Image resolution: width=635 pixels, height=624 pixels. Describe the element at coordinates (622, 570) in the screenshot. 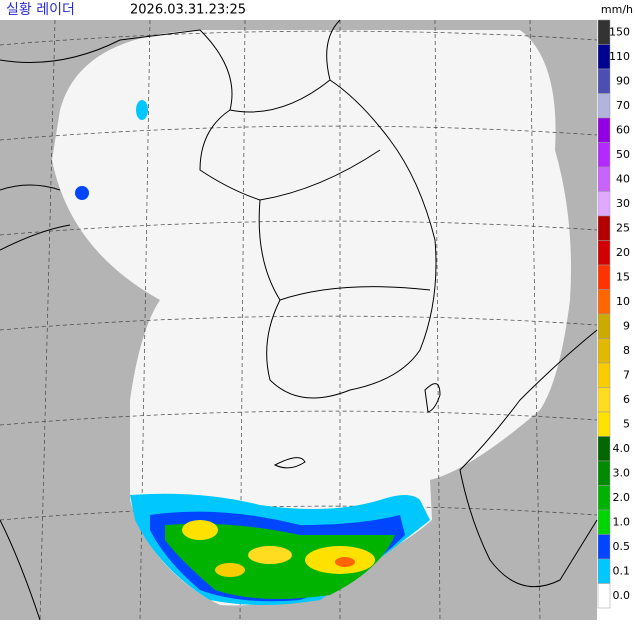

I see `legend-label: 0.1` at that location.